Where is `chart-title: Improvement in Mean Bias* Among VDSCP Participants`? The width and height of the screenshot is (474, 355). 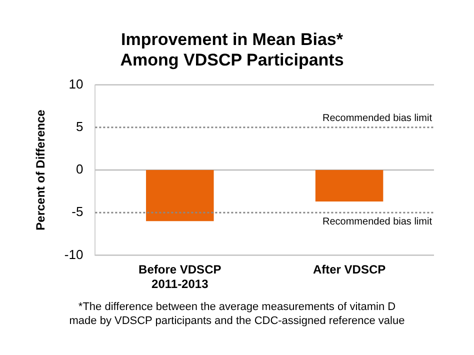
chart-title: Improvement in Mean Bias* Among VDSCP Participants is located at coordinates (232, 50).